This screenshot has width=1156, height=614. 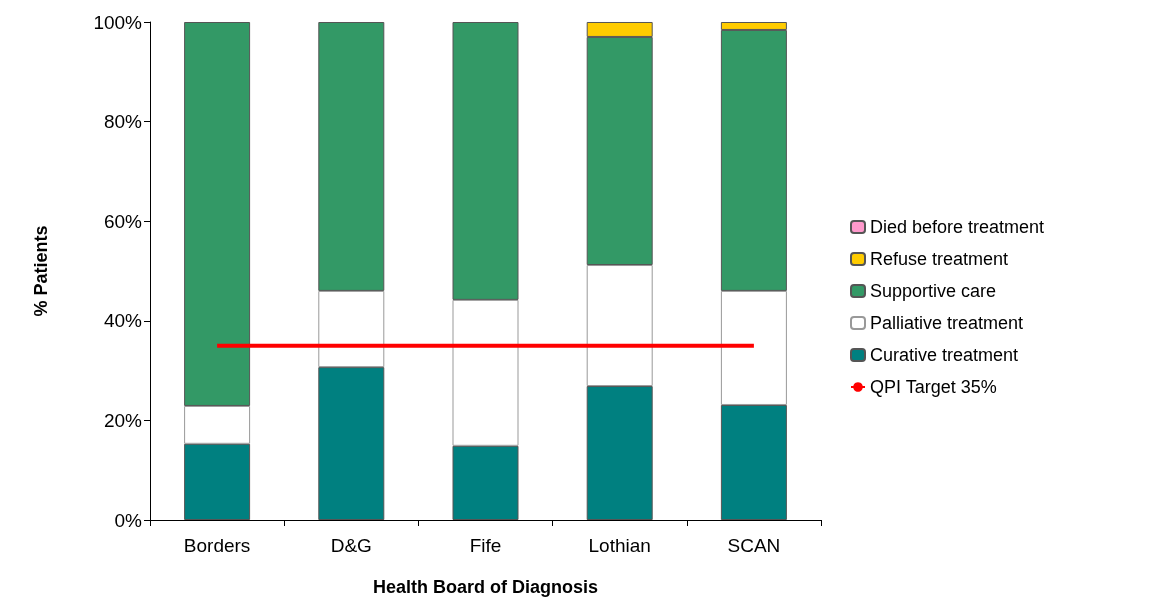 I want to click on y-tick-label: 20%, so click(x=123, y=420).